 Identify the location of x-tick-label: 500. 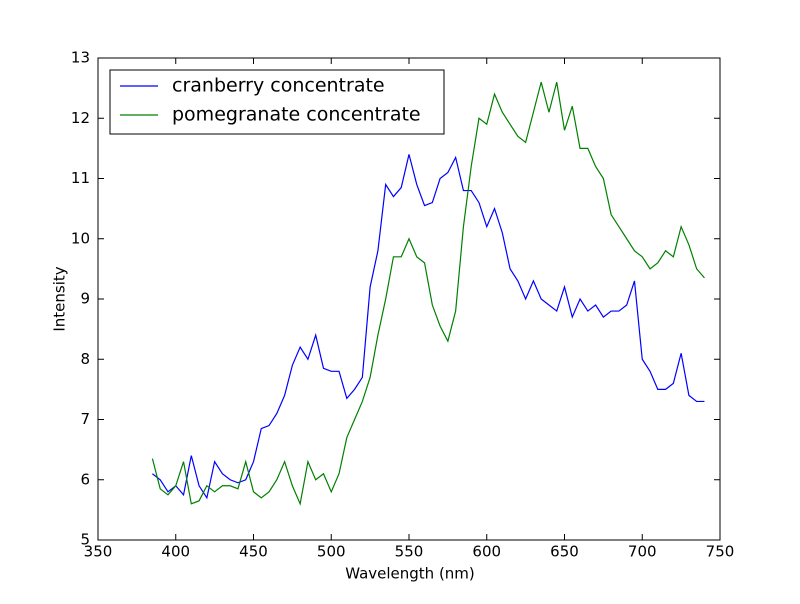
(331, 552).